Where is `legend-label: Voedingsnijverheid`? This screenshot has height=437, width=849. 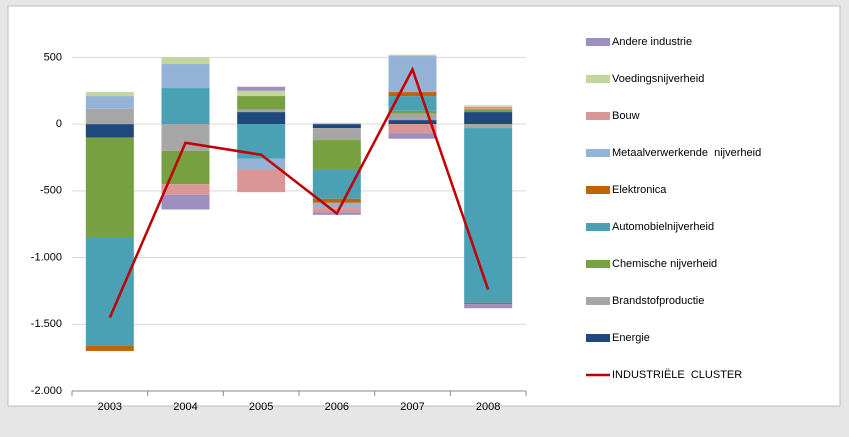 legend-label: Voedingsnijverheid is located at coordinates (658, 79).